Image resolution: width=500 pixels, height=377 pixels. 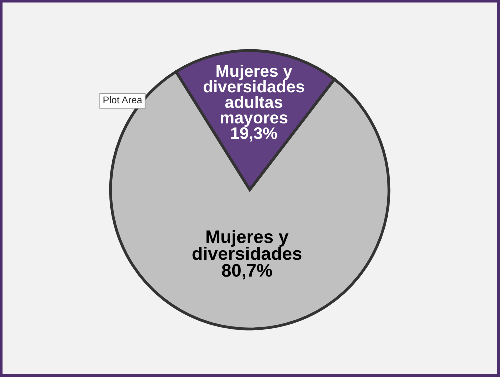 I want to click on slice-label: Mujeres y diversidades adultas mayores, so click(x=254, y=96).